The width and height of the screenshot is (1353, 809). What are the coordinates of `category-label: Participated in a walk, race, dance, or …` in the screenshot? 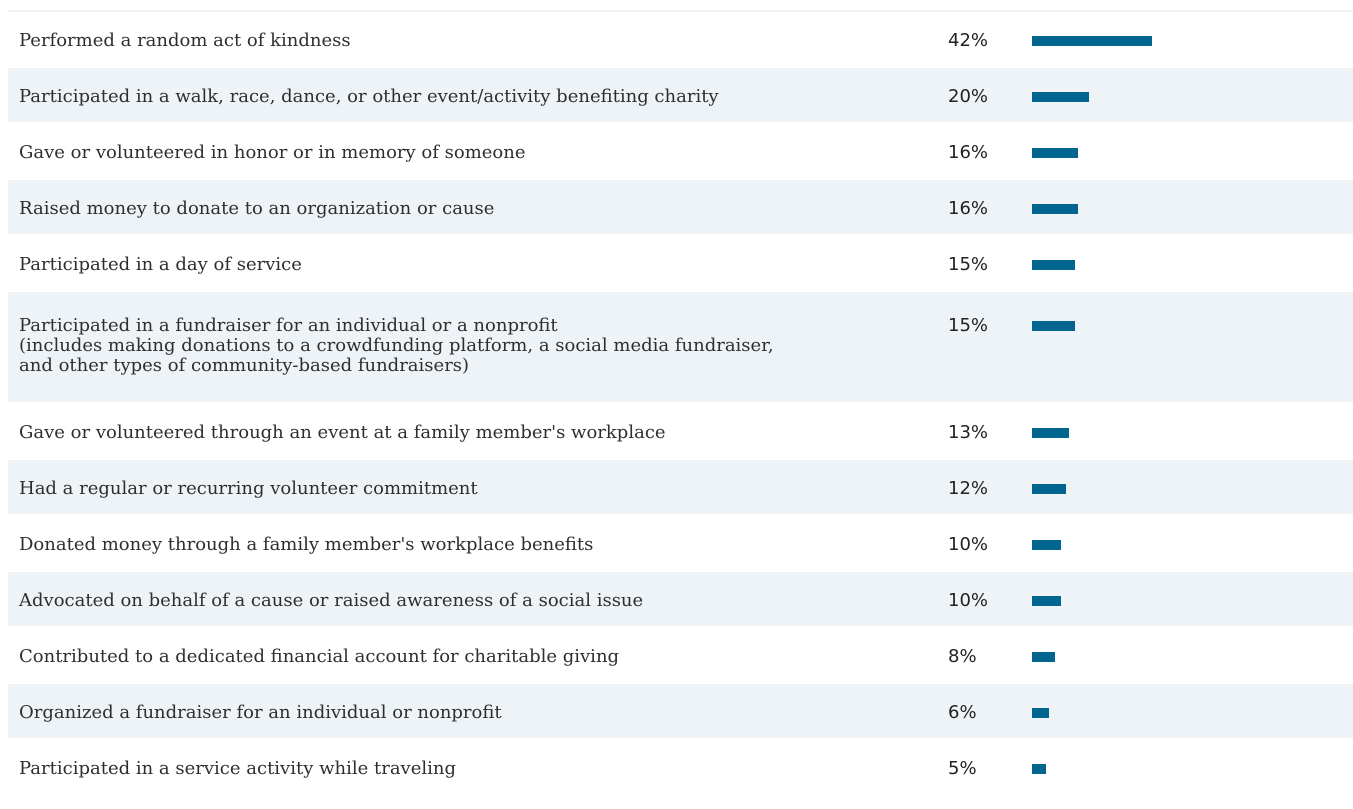 It's located at (369, 96).